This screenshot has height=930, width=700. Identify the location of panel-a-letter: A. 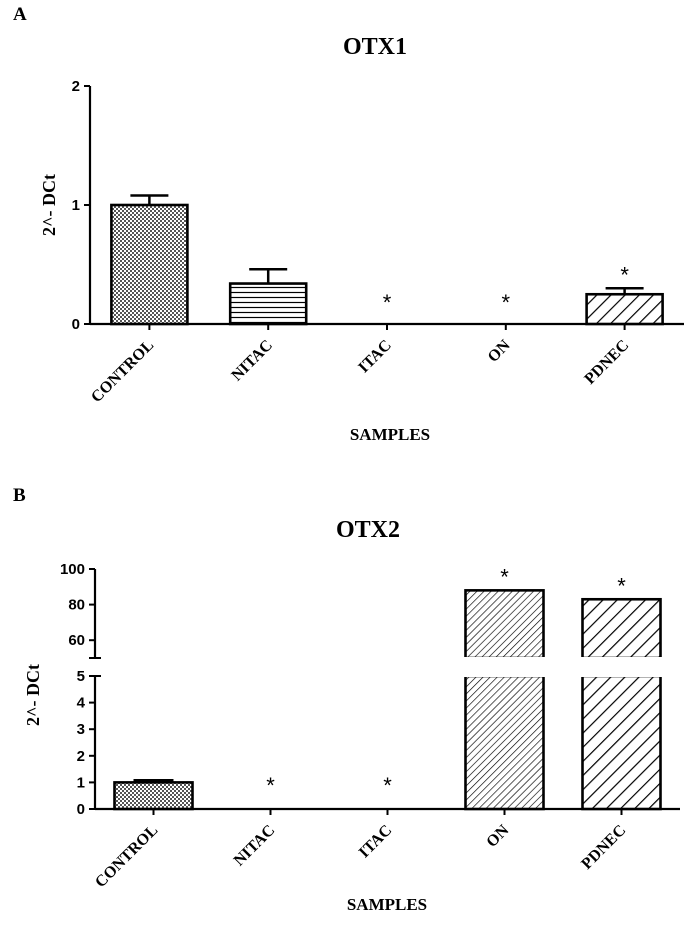
(20, 14).